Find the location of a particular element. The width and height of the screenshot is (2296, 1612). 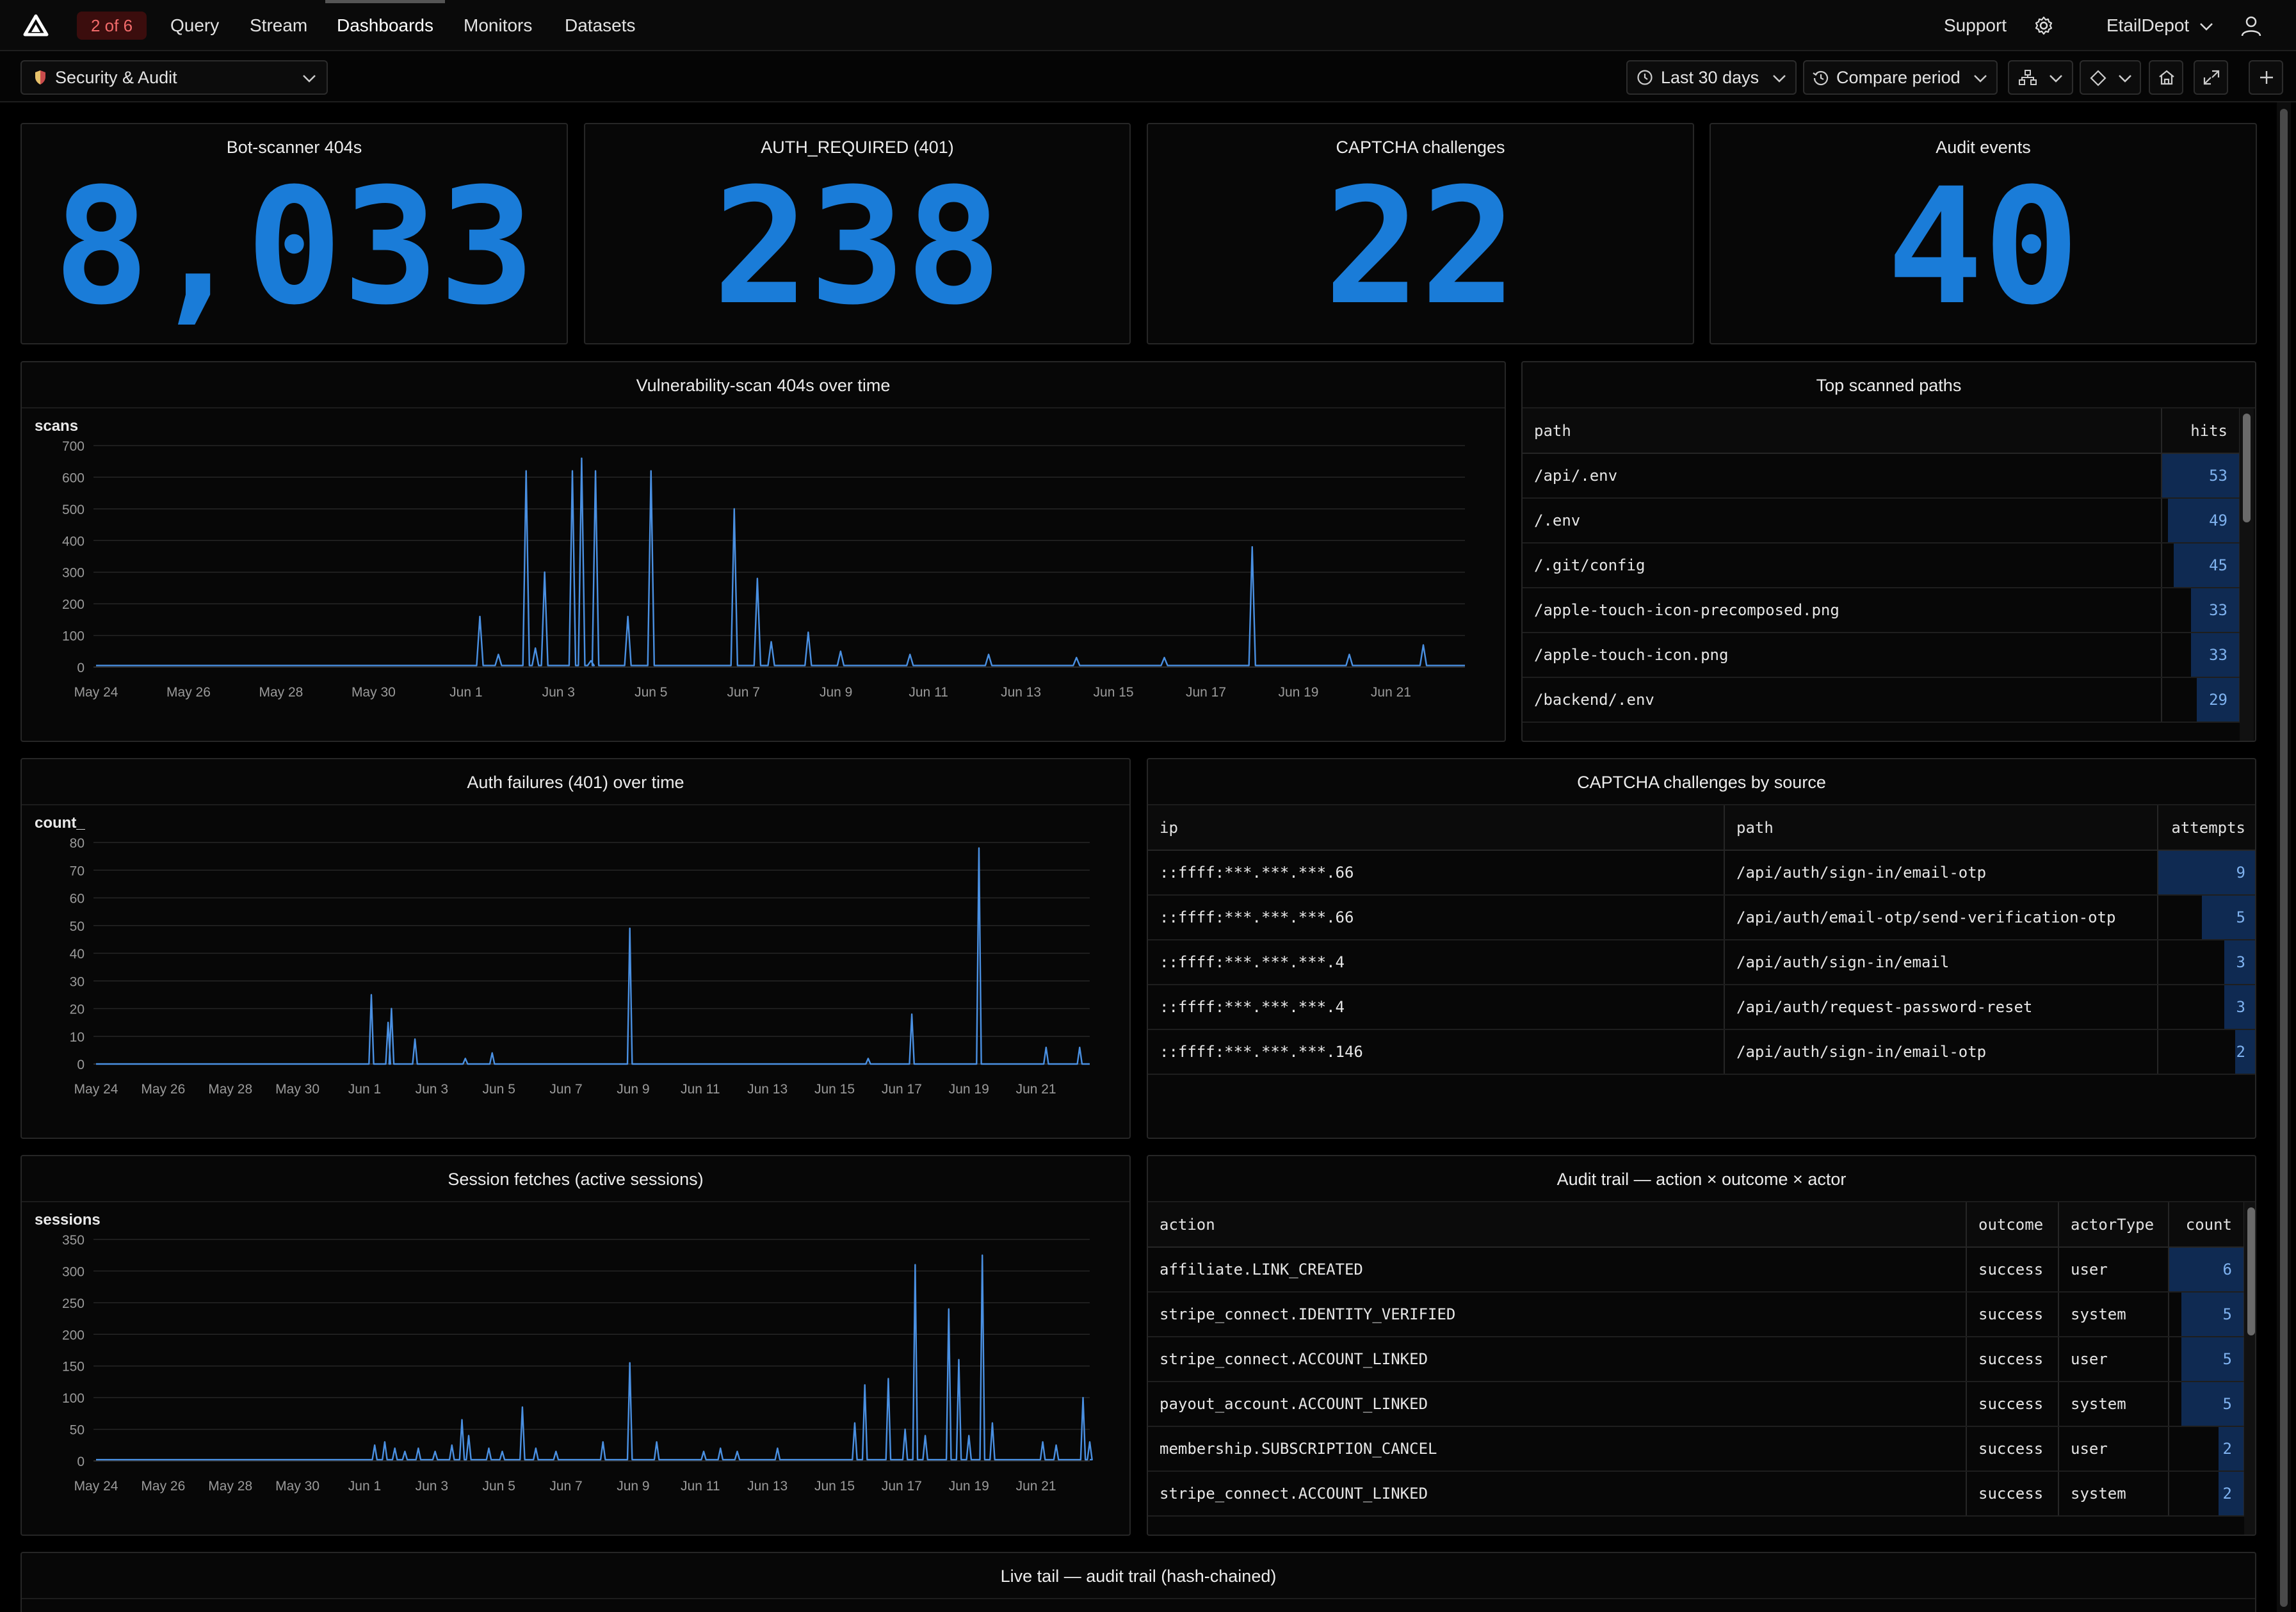

table-row: /.git/config 45 is located at coordinates (1881, 565).